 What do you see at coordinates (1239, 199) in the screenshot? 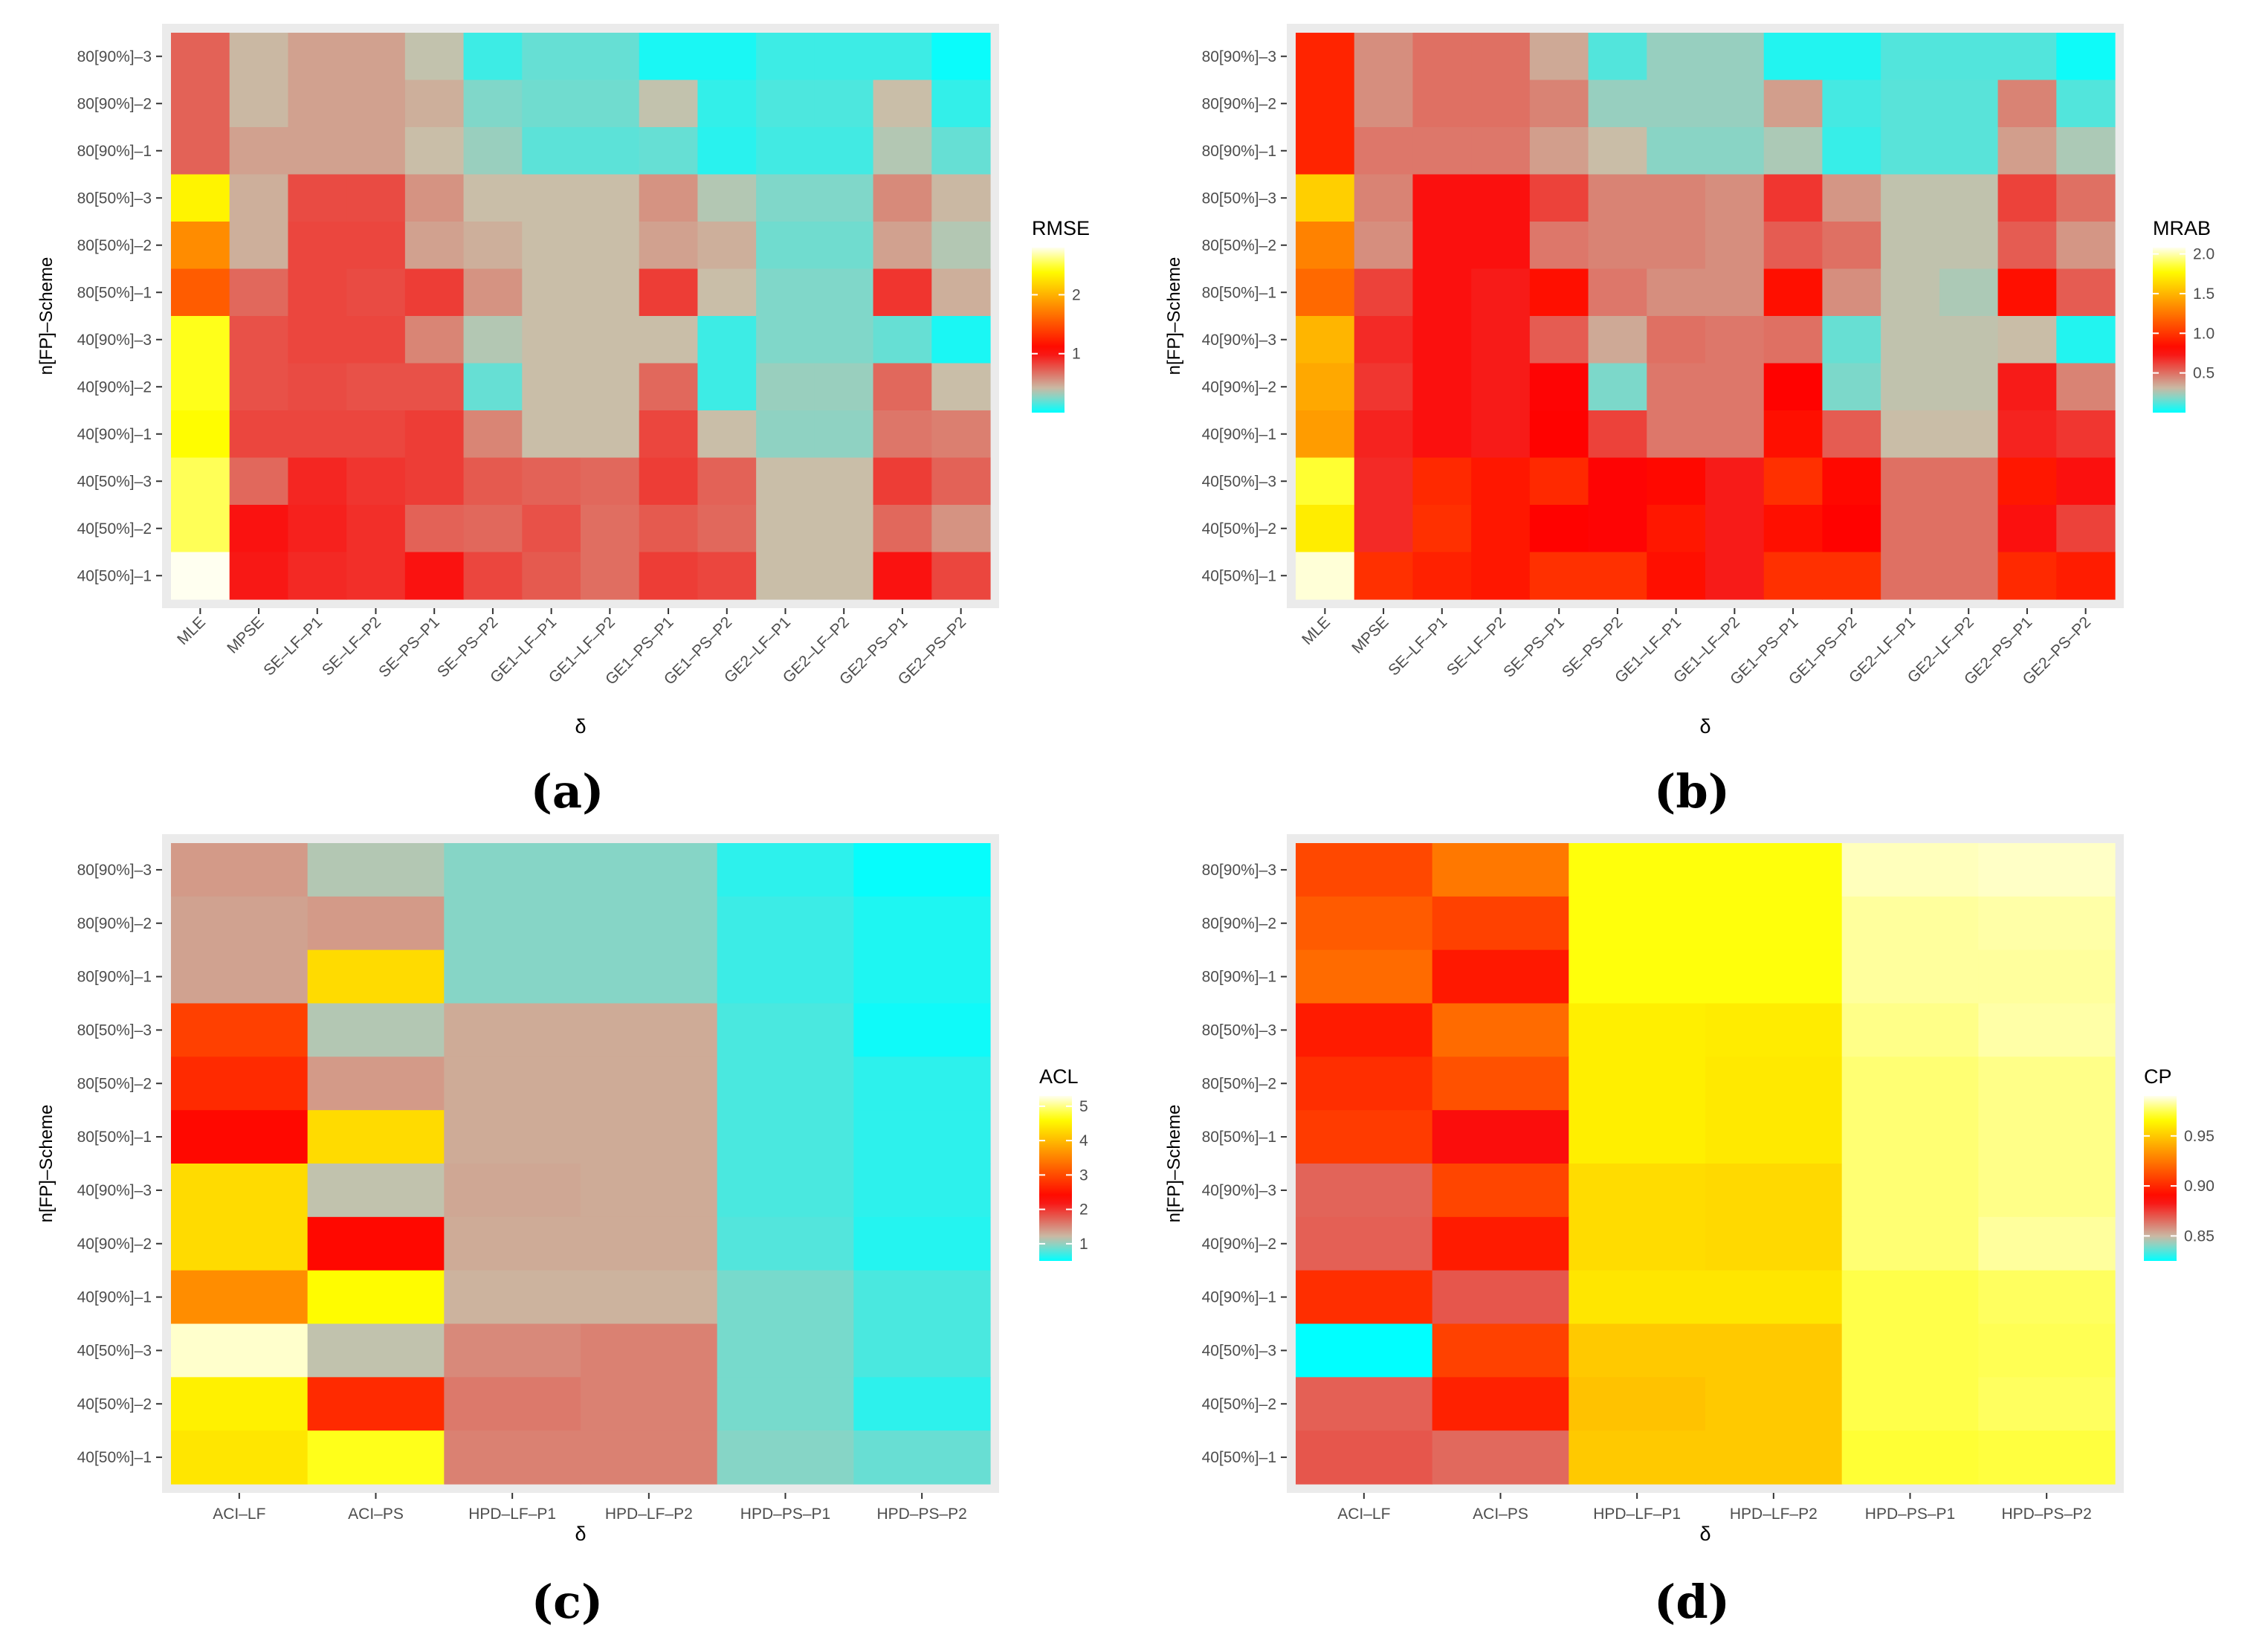
I see `y-tick-label: 80[50%]–3` at bounding box center [1239, 199].